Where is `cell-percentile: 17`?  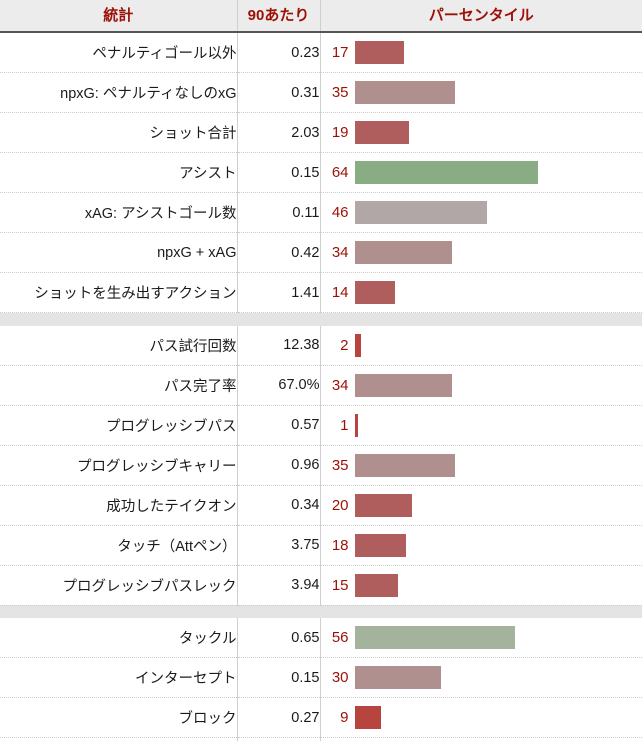
cell-percentile: 17 is located at coordinates (481, 52).